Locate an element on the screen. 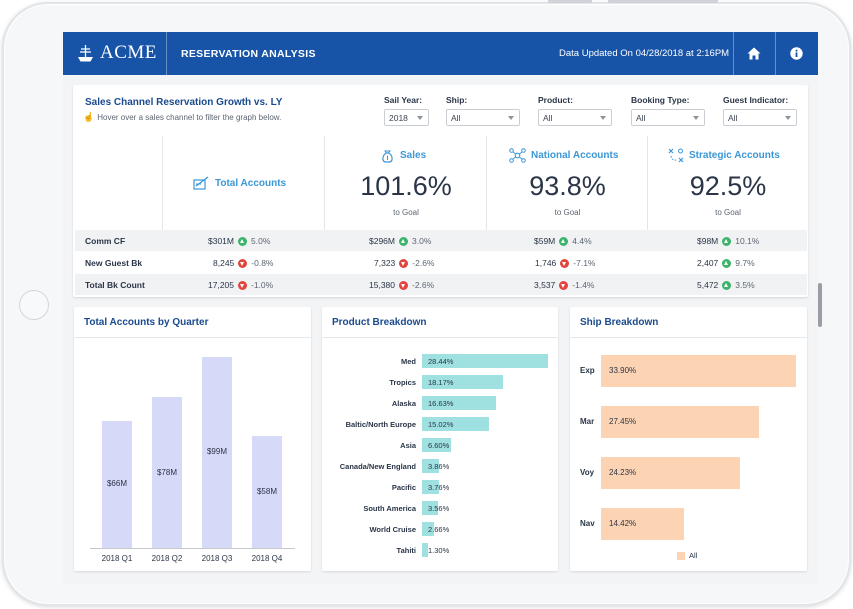 This screenshot has width=853, height=609. kpi-total-accounts: Total Accounts is located at coordinates (243, 183).